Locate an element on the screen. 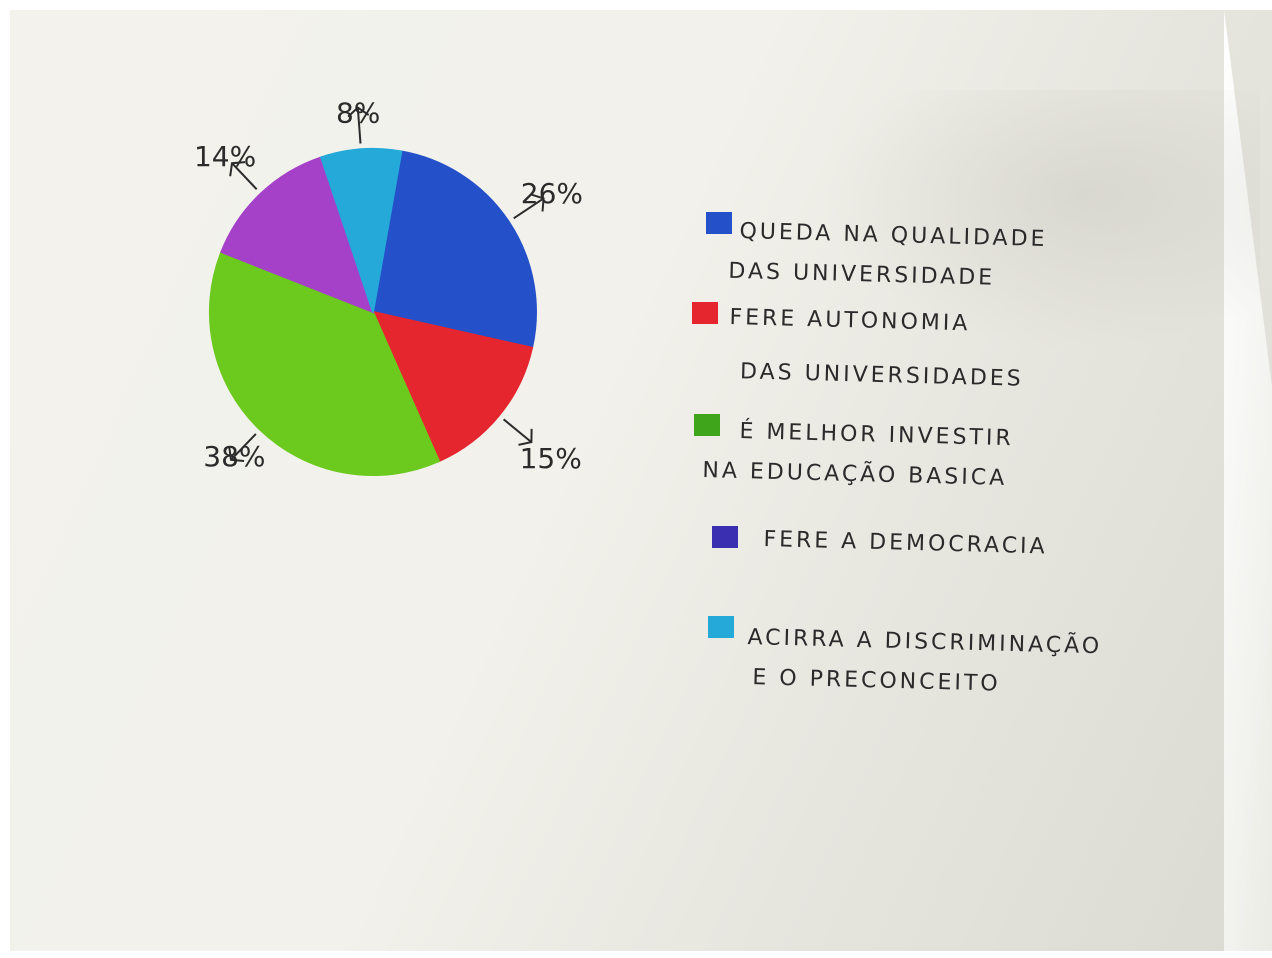 This screenshot has height=958, width=1272. pie-percent-labels: 26% 15% 38% 14% 8% is located at coordinates (388, 286).